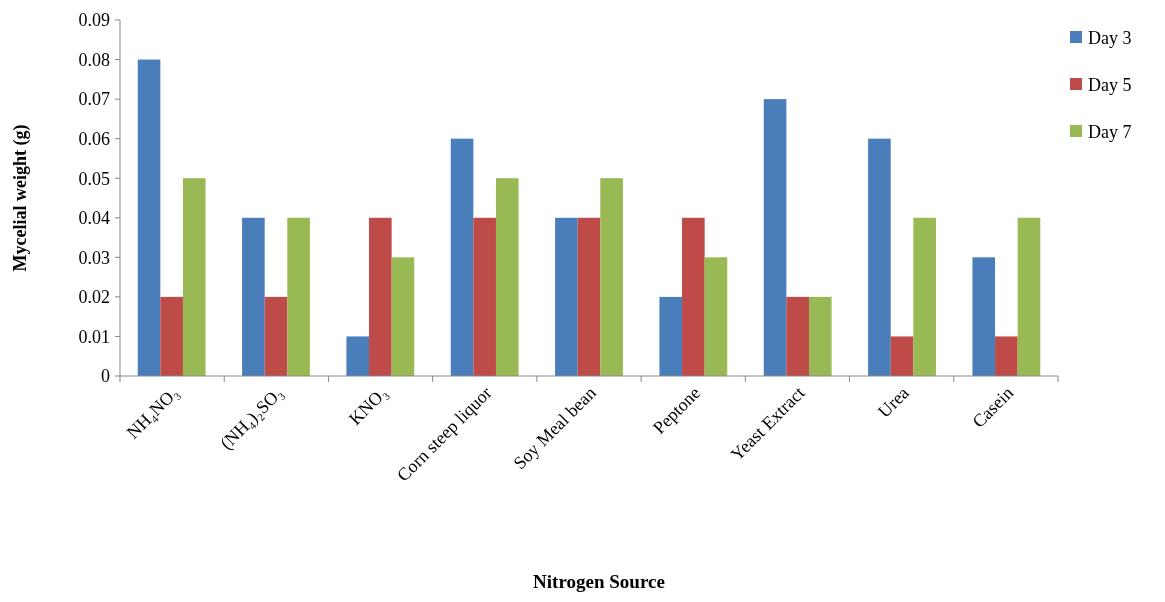  What do you see at coordinates (94, 138) in the screenshot?
I see `y-tick-label: 0.06` at bounding box center [94, 138].